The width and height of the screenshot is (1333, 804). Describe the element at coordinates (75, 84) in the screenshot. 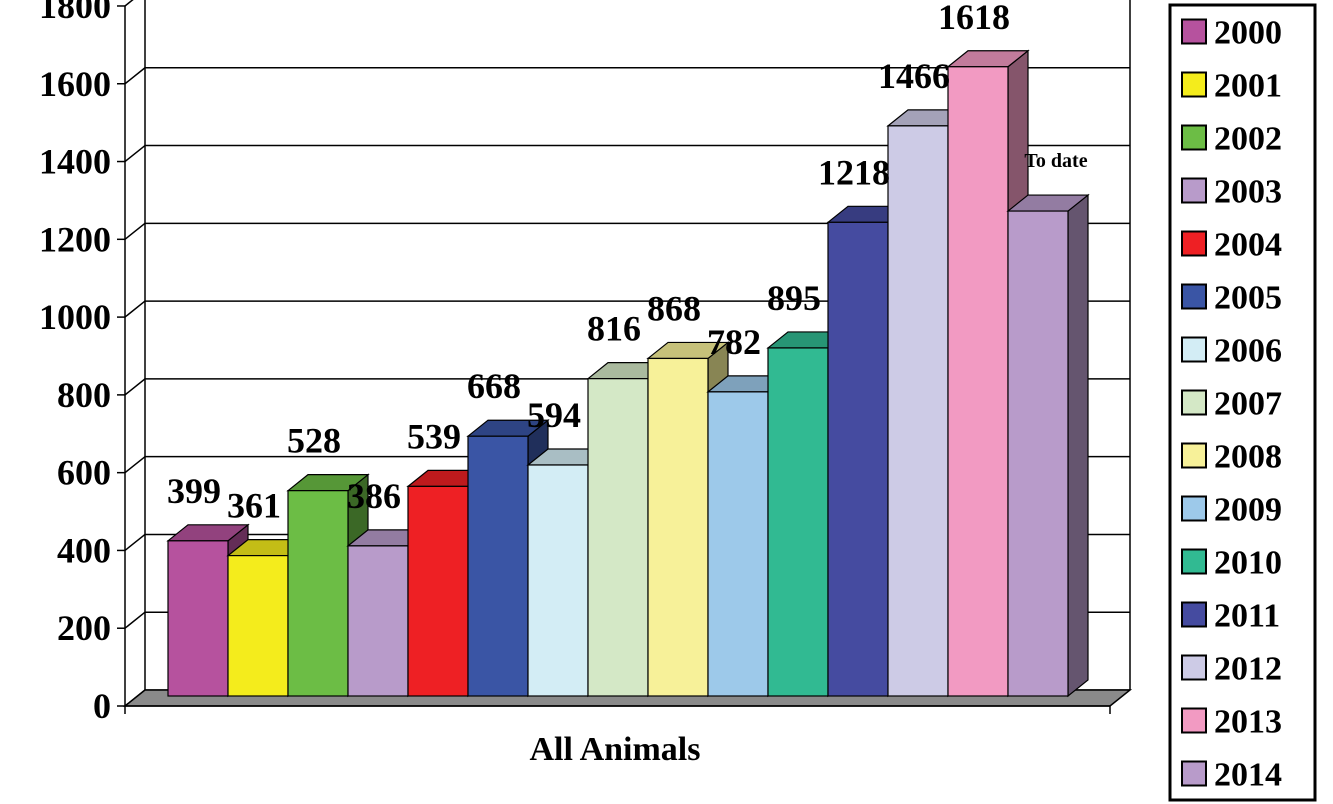

I see `y-tick-label: 1600` at that location.